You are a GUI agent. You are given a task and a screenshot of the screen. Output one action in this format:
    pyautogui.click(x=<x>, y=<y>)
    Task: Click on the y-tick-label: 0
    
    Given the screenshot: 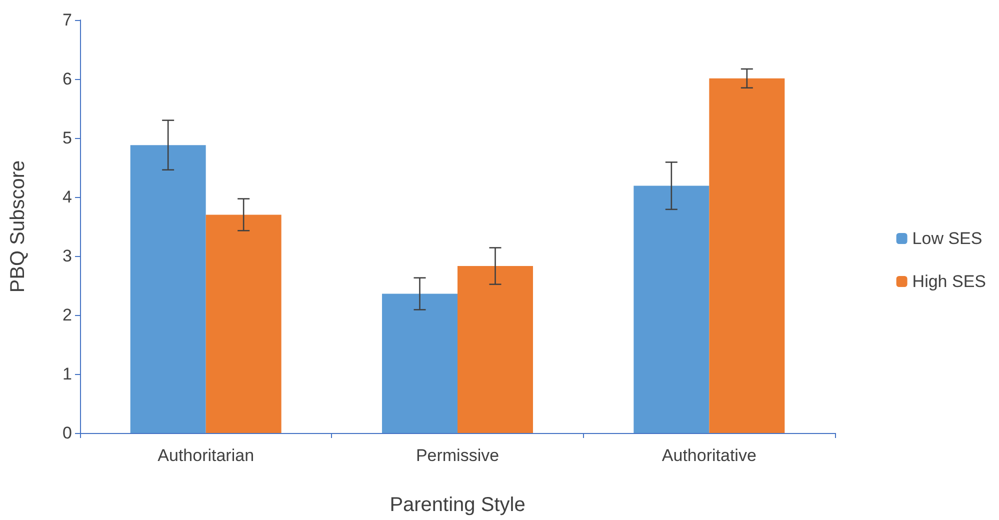 What is the action you would take?
    pyautogui.click(x=67, y=433)
    